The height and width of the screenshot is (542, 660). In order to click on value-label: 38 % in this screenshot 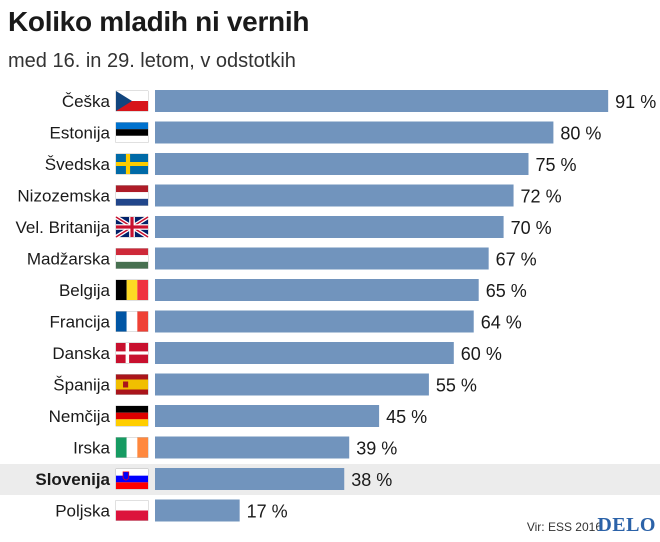, I will do `click(371, 480)`.